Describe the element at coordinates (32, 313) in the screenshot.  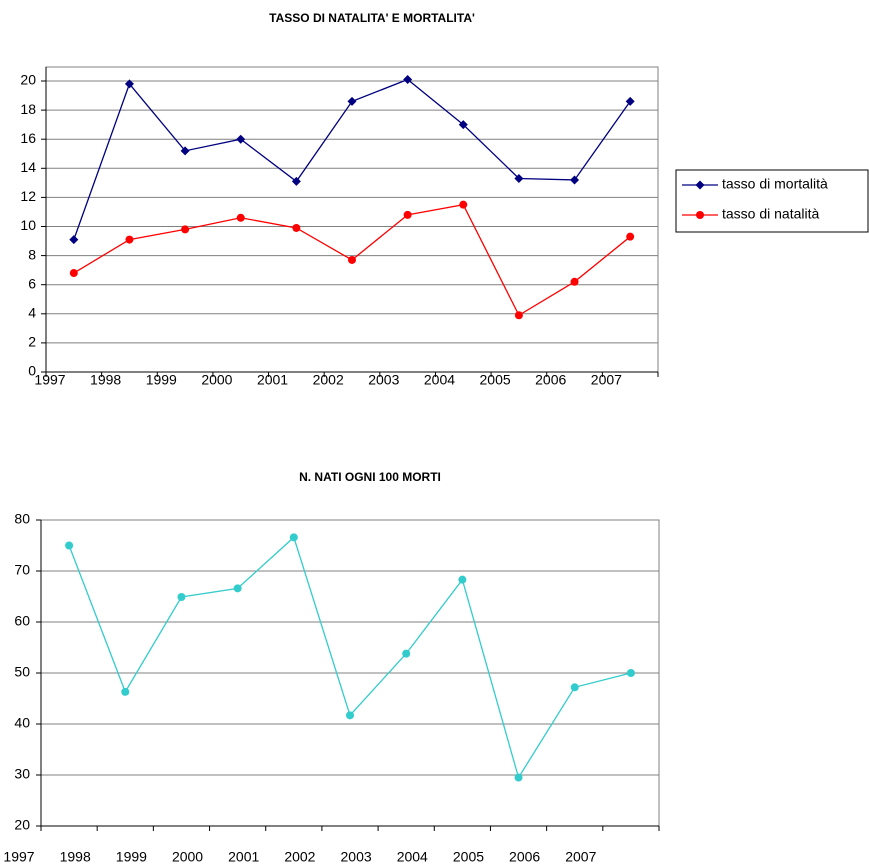
I see `y-tick-label: 4` at that location.